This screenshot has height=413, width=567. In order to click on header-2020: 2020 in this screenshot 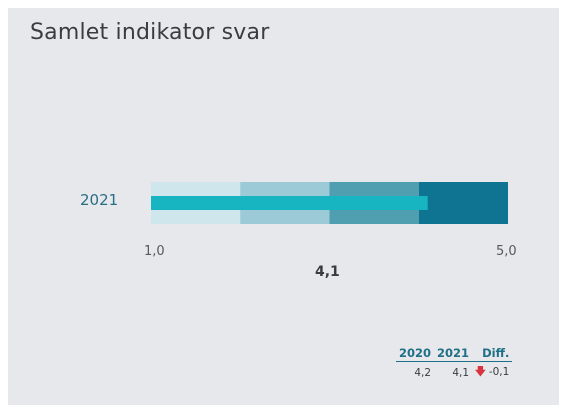, I will do `click(415, 354)`.